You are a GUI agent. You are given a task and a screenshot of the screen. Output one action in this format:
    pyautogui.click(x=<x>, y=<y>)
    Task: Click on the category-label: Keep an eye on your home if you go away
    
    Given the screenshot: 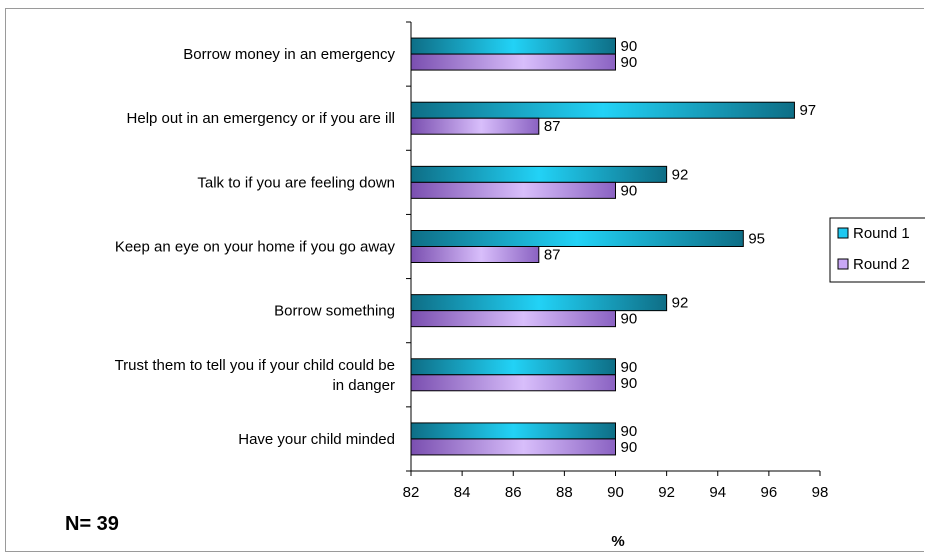 What is the action you would take?
    pyautogui.click(x=255, y=247)
    